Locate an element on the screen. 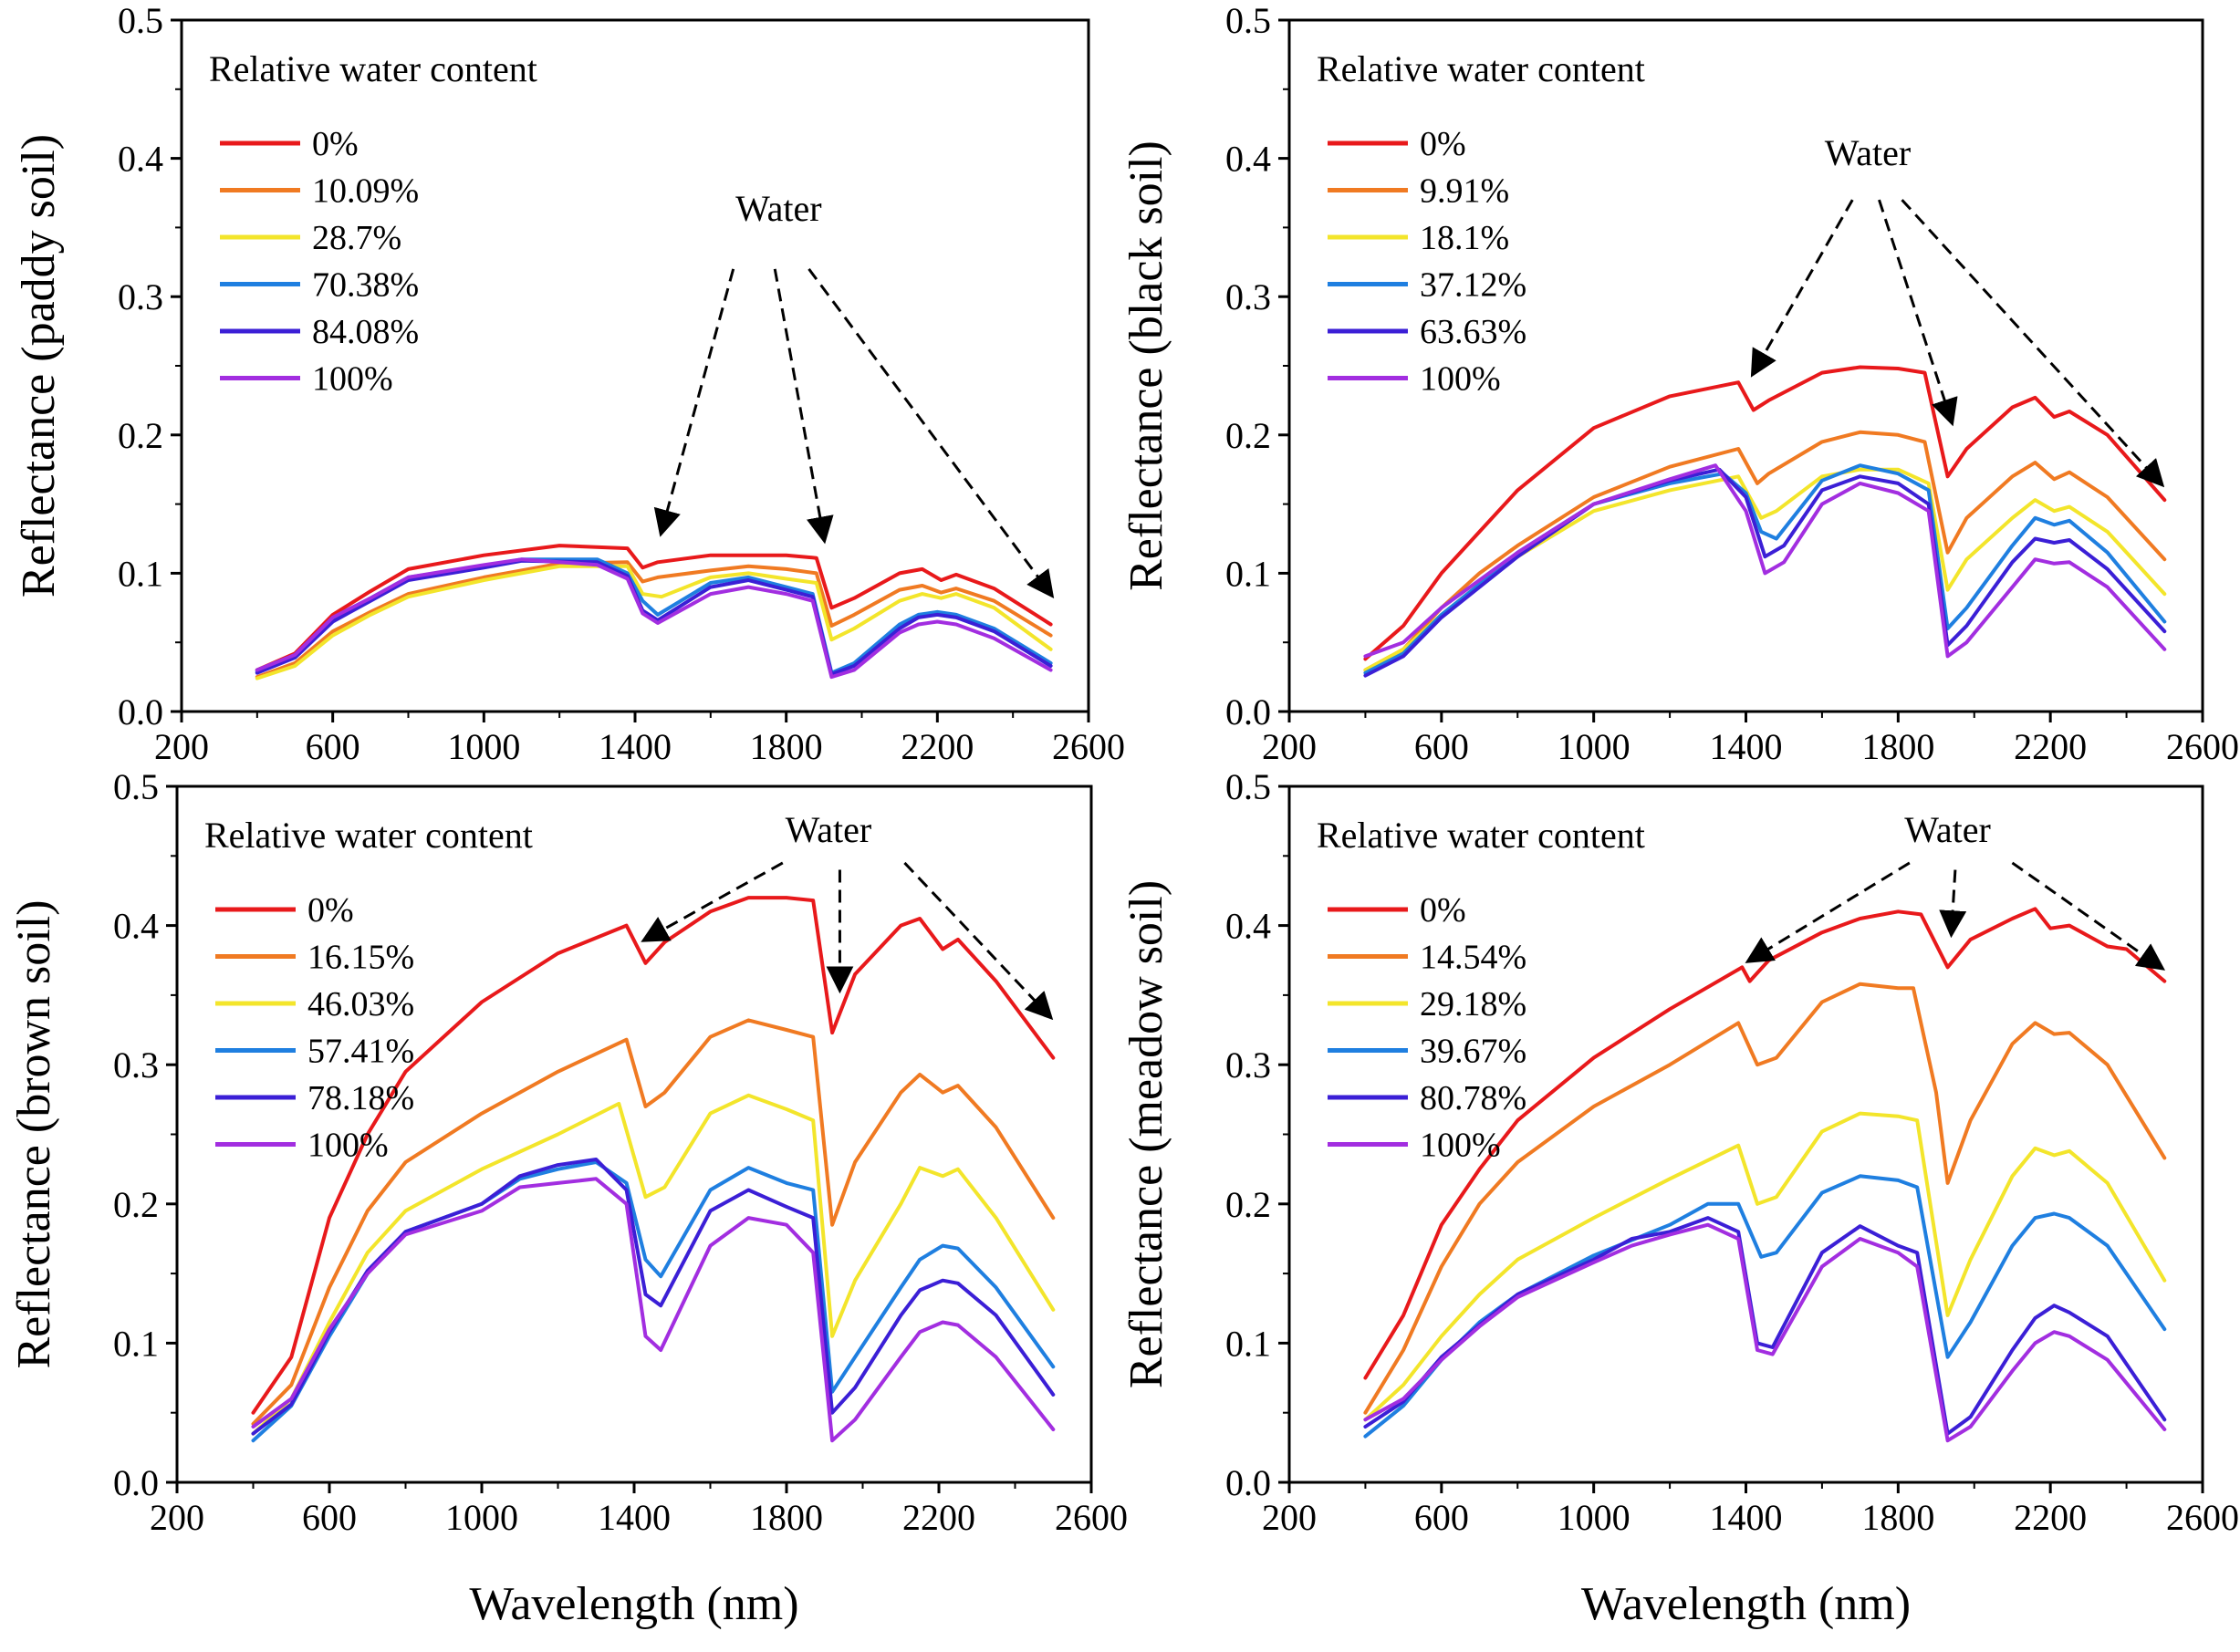 The width and height of the screenshot is (2240, 1652). y-axis-label: Reflectance (black soil) is located at coordinates (1146, 365).